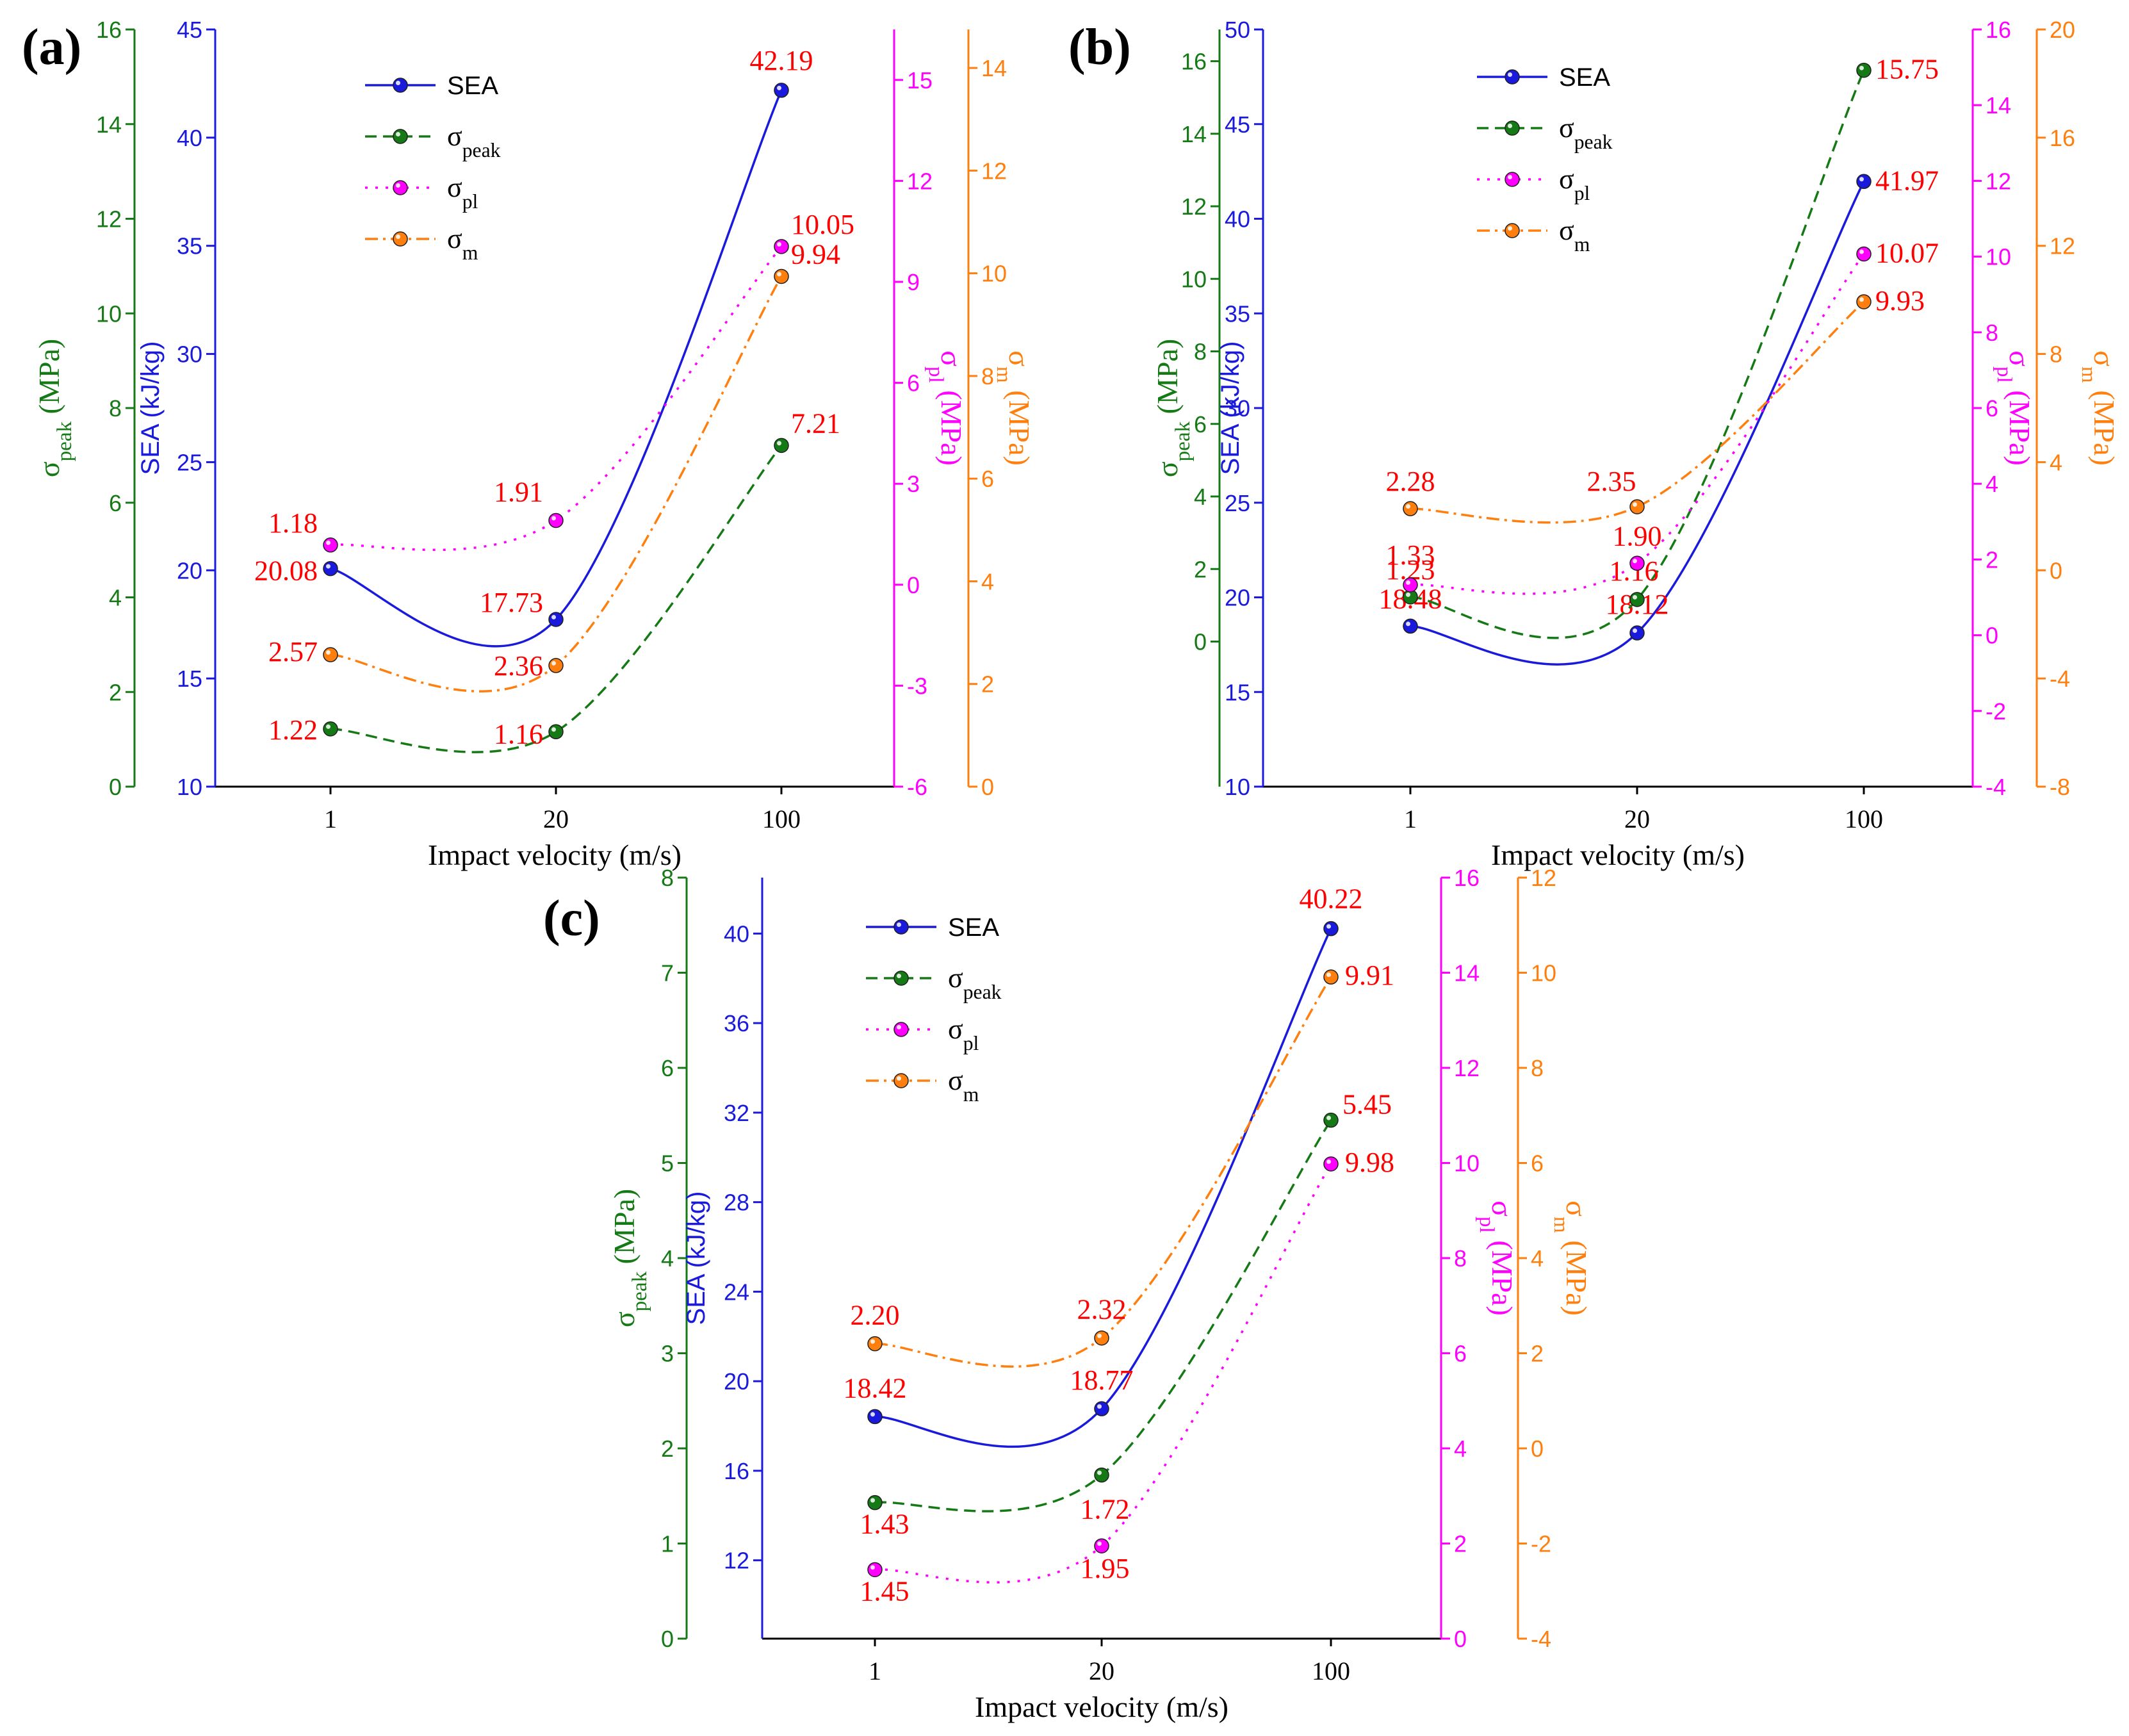 The height and width of the screenshot is (1736, 2129). Describe the element at coordinates (1510, 177) in the screenshot. I see `legend-pl-marker-highlight` at that location.